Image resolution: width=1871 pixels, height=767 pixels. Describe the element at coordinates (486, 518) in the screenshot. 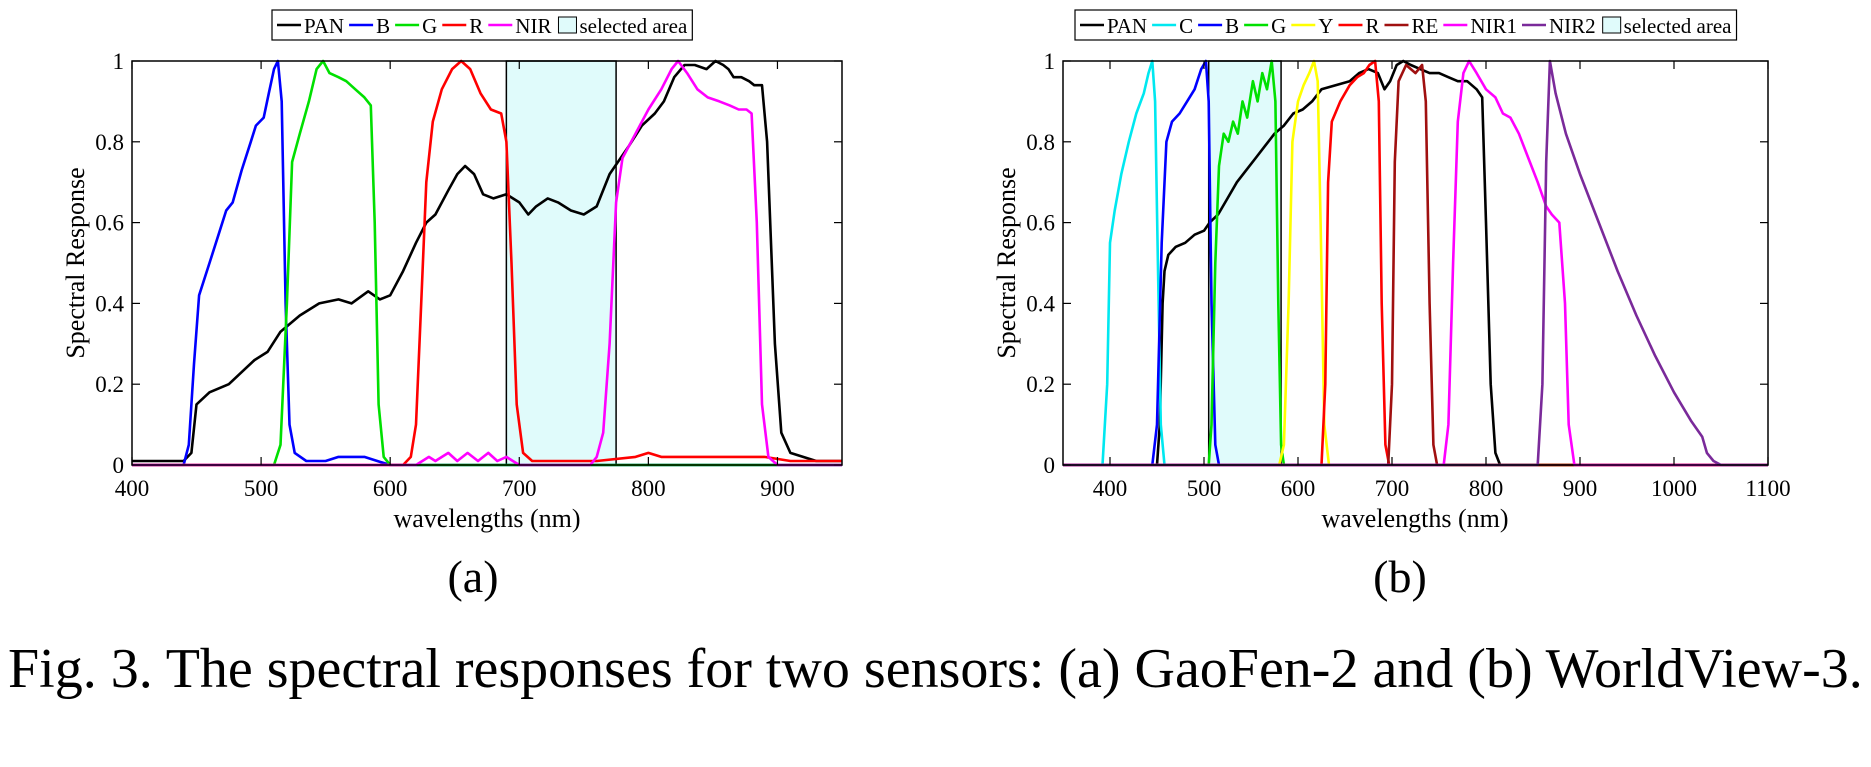

I see `x-axis-label-a: wavelengths (nm)` at that location.